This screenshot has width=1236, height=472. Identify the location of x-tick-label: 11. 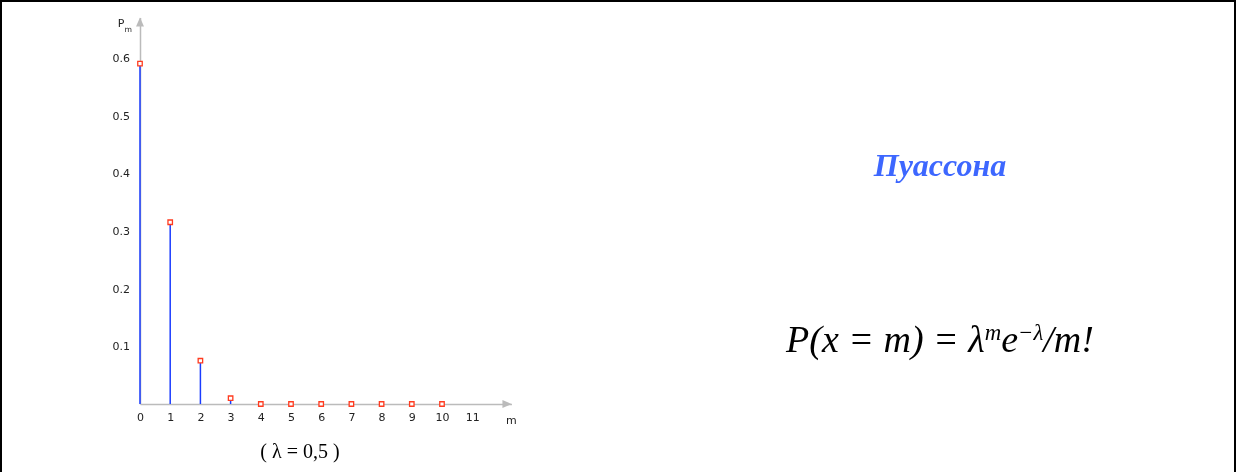
(472, 417).